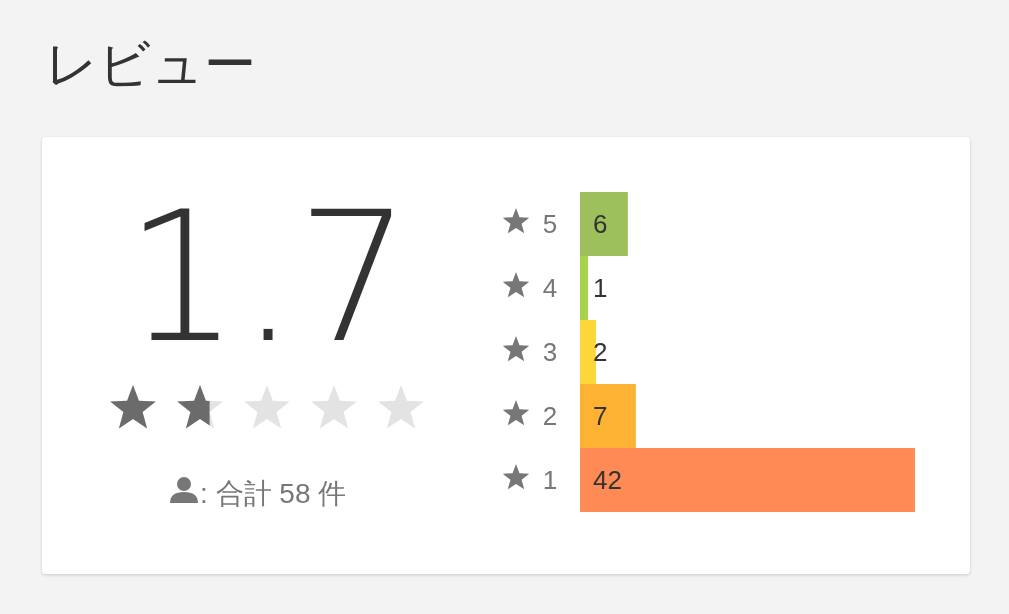 The height and width of the screenshot is (614, 1009). What do you see at coordinates (600, 224) in the screenshot?
I see `data-label: 6` at bounding box center [600, 224].